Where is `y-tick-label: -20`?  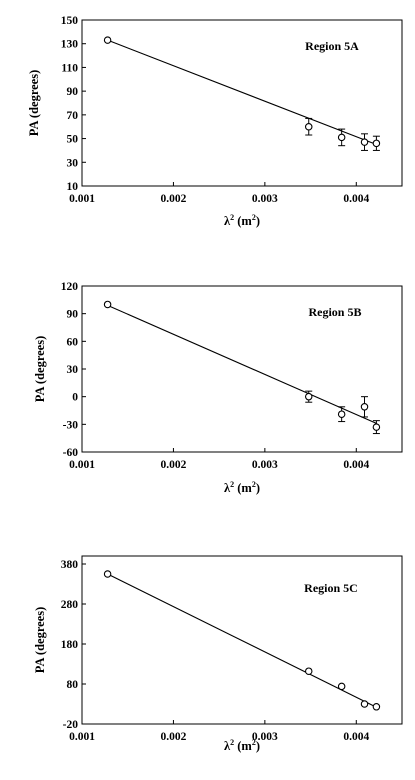 y-tick-label: -20 is located at coordinates (71, 725).